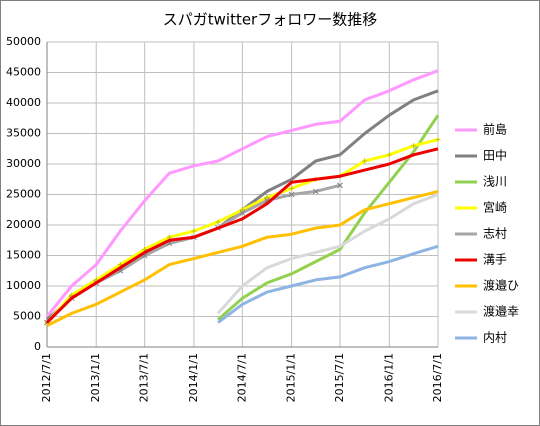  Describe the element at coordinates (23, 194) in the screenshot. I see `y-tick-label: 25000` at that location.